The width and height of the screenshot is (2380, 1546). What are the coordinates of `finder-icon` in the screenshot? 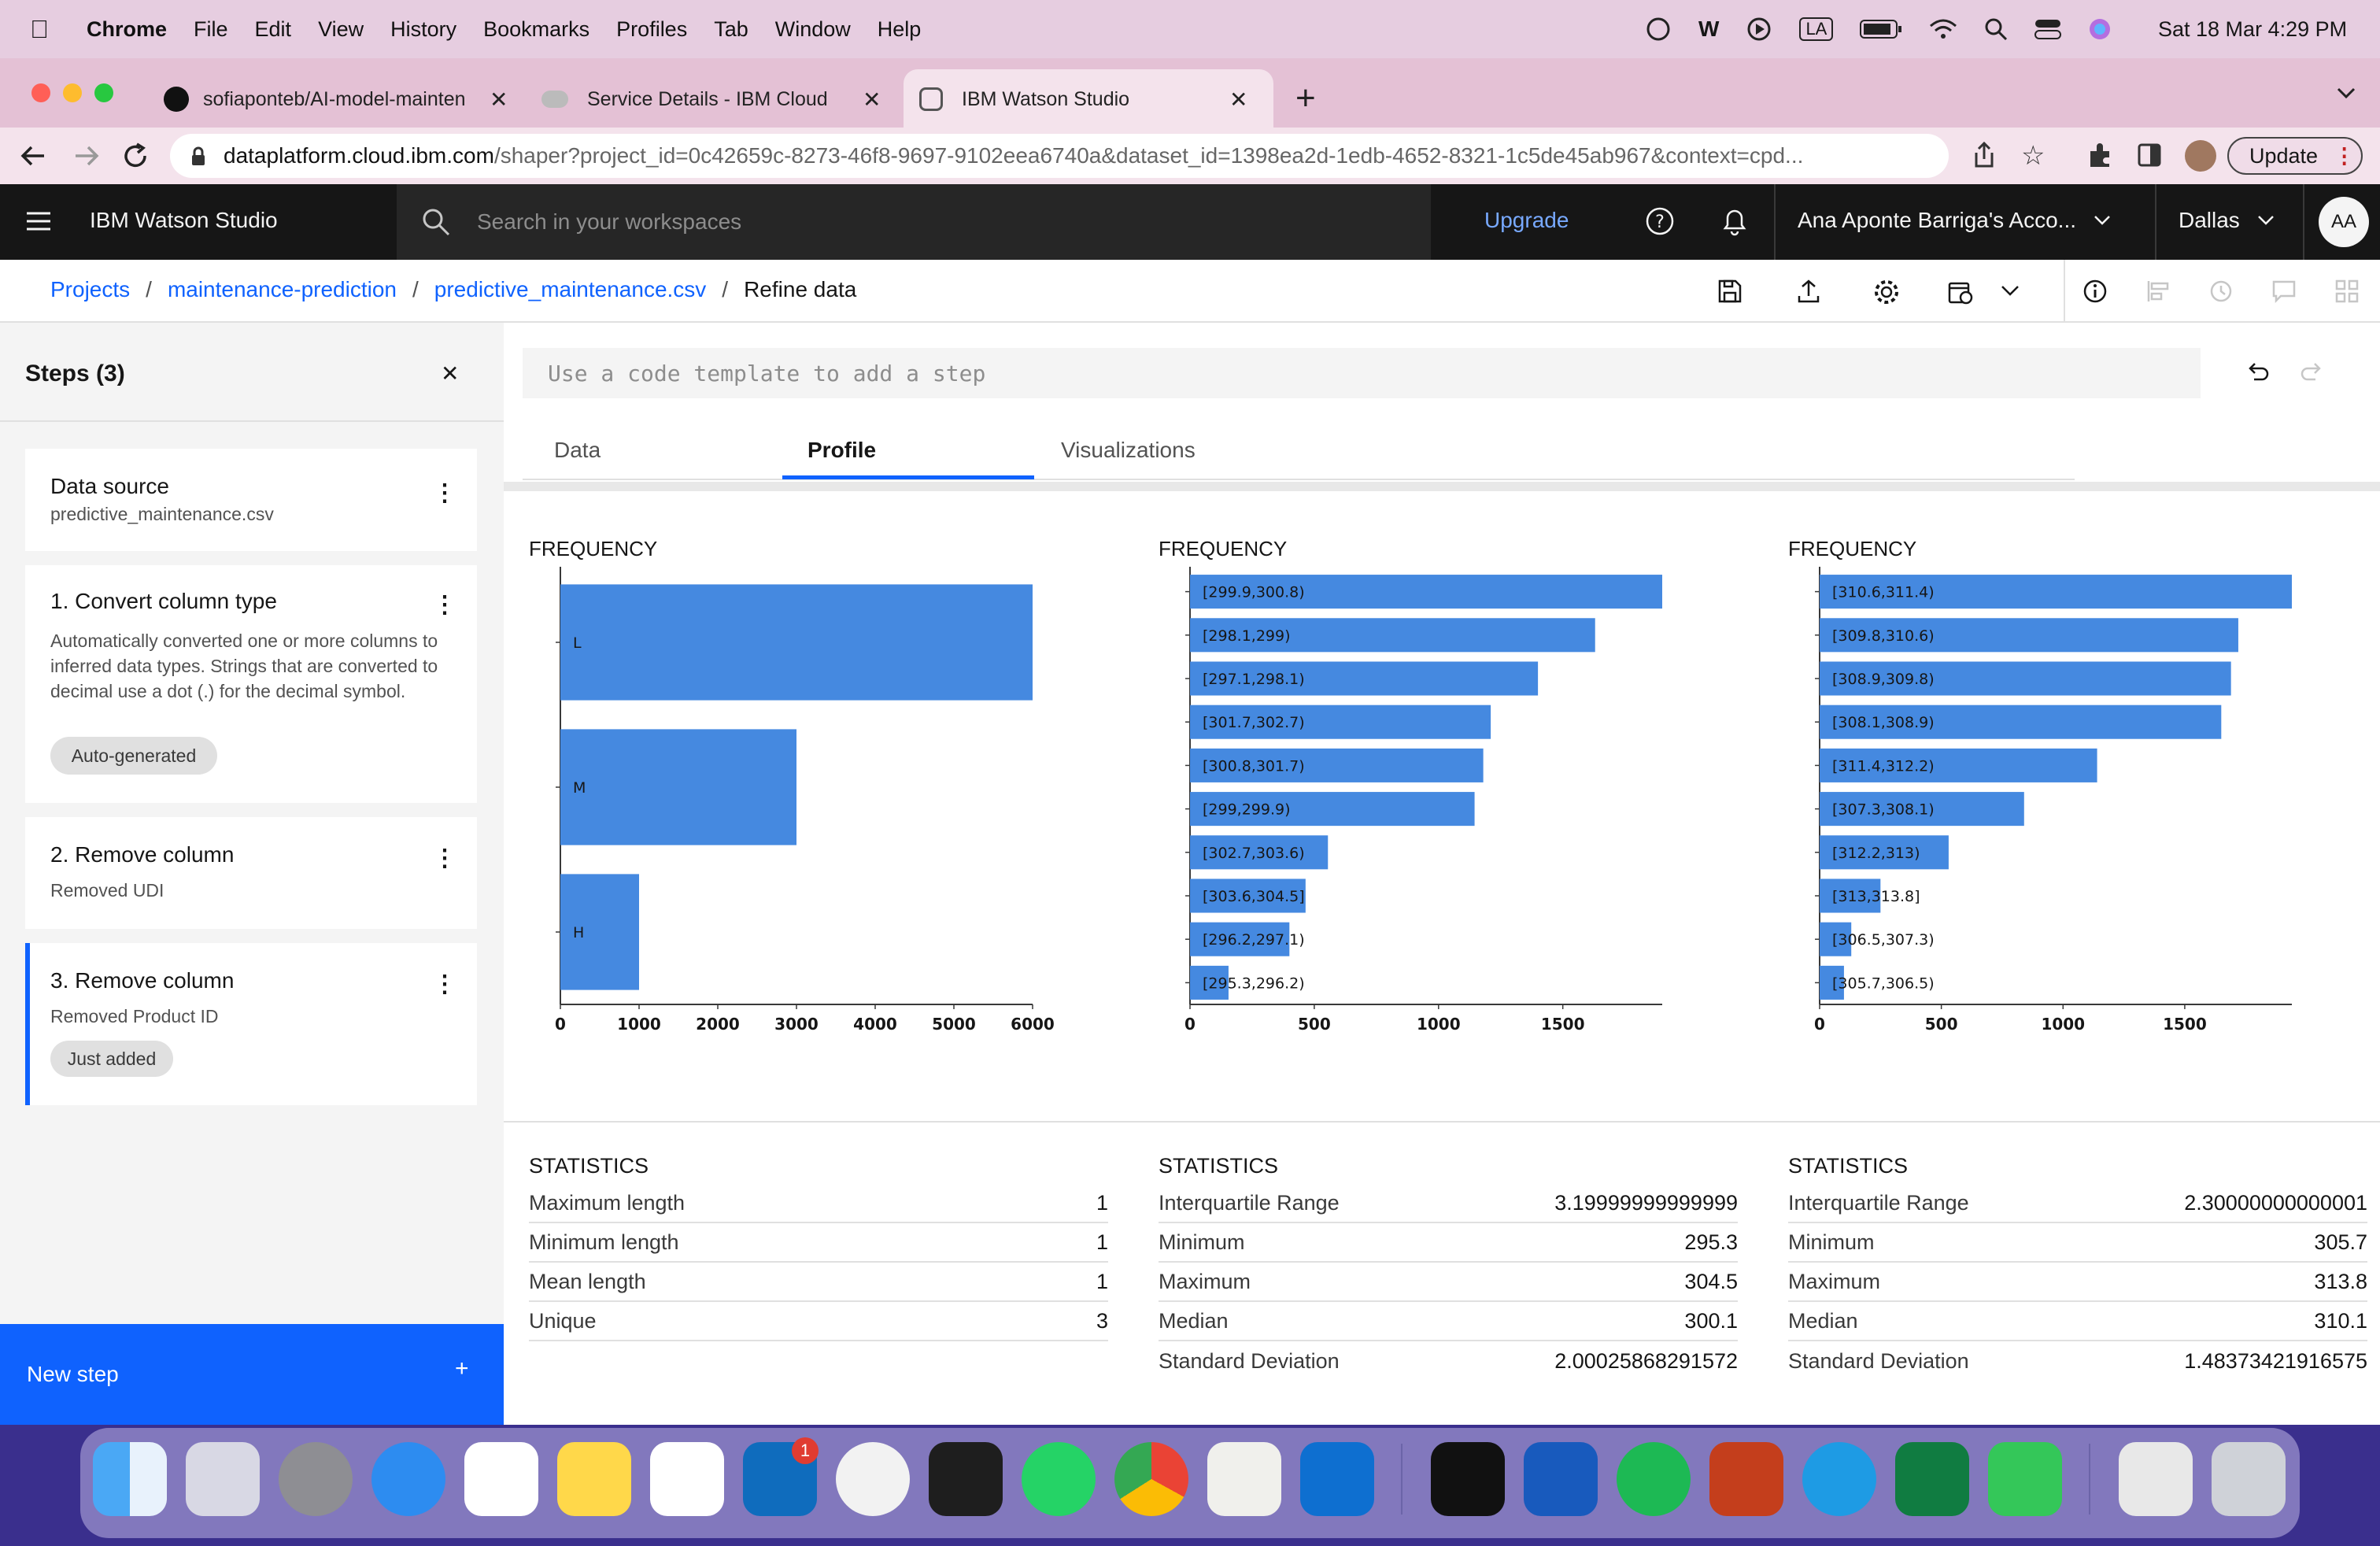 It's located at (130, 1479).